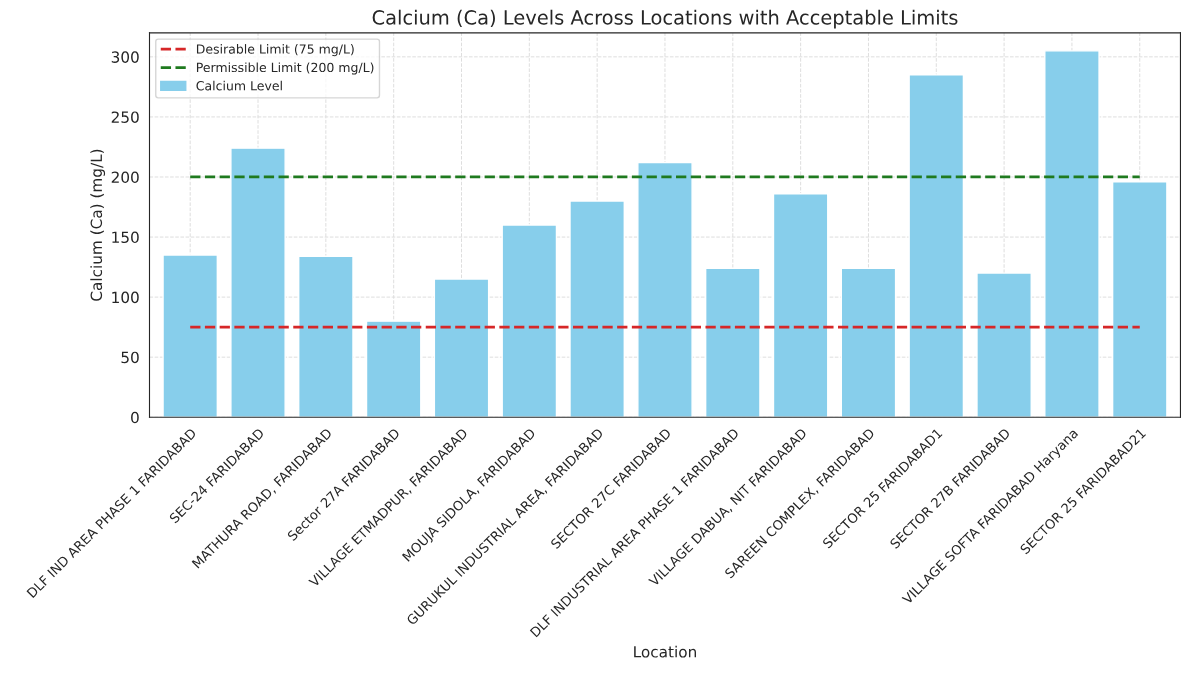  What do you see at coordinates (125, 57) in the screenshot?
I see `y-tick-label: 300` at bounding box center [125, 57].